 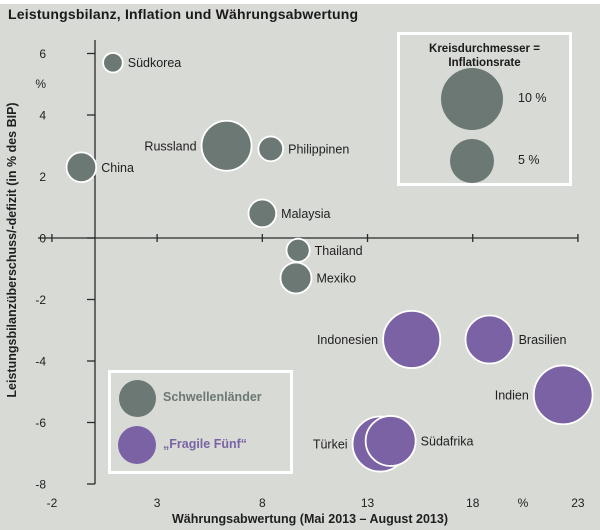 I want to click on y-tick-label: -8, so click(x=40, y=485).